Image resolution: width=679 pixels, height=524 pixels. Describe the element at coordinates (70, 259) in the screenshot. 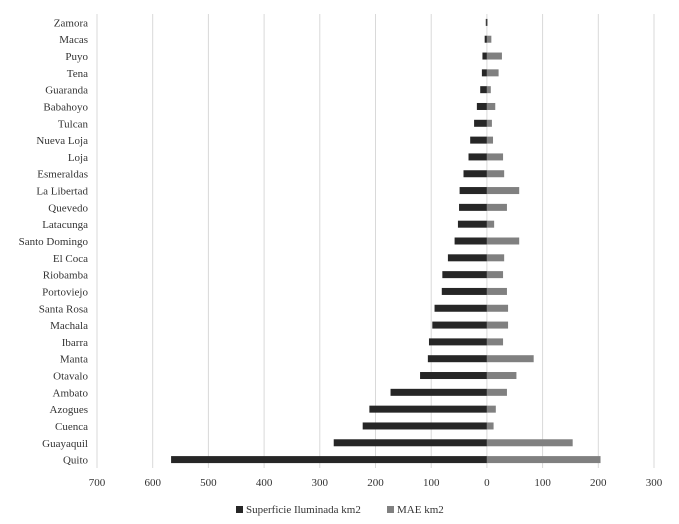

I see `category-label: El Coca` at that location.